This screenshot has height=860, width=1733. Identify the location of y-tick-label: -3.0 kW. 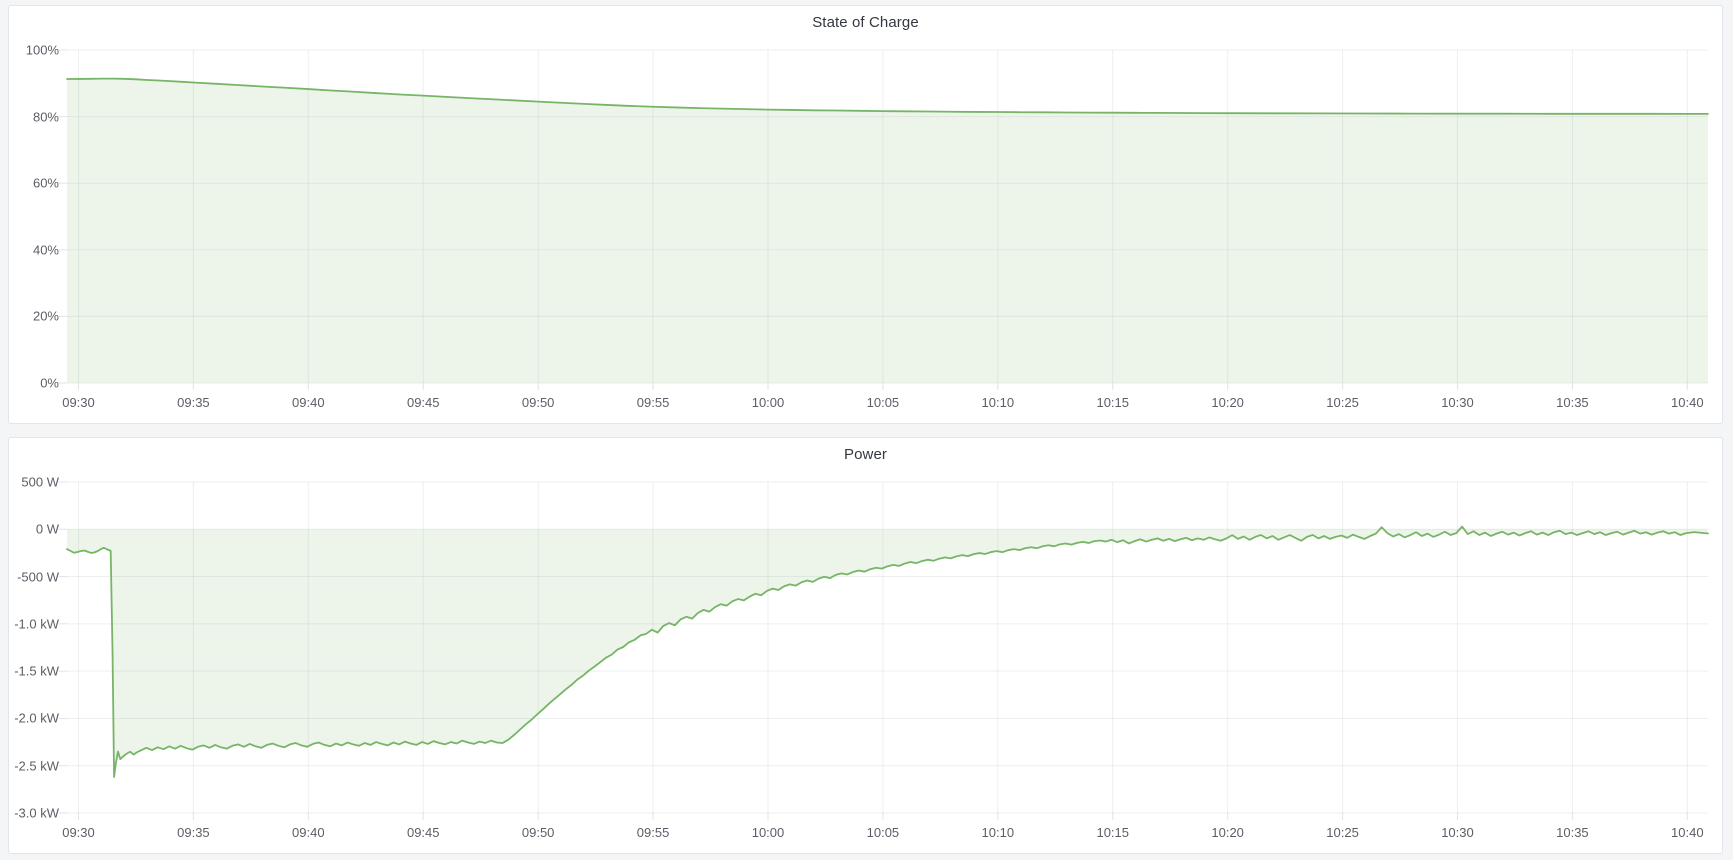
(36, 813).